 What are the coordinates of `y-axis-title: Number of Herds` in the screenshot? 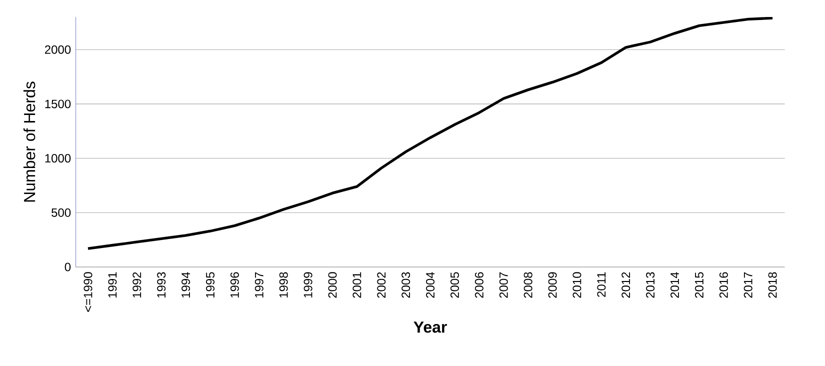 It's located at (29, 142).